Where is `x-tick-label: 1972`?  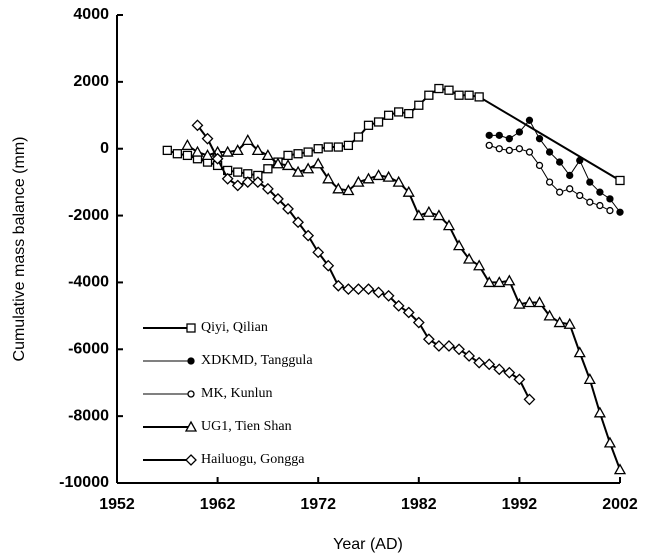 x-tick-label: 1972 is located at coordinates (318, 504).